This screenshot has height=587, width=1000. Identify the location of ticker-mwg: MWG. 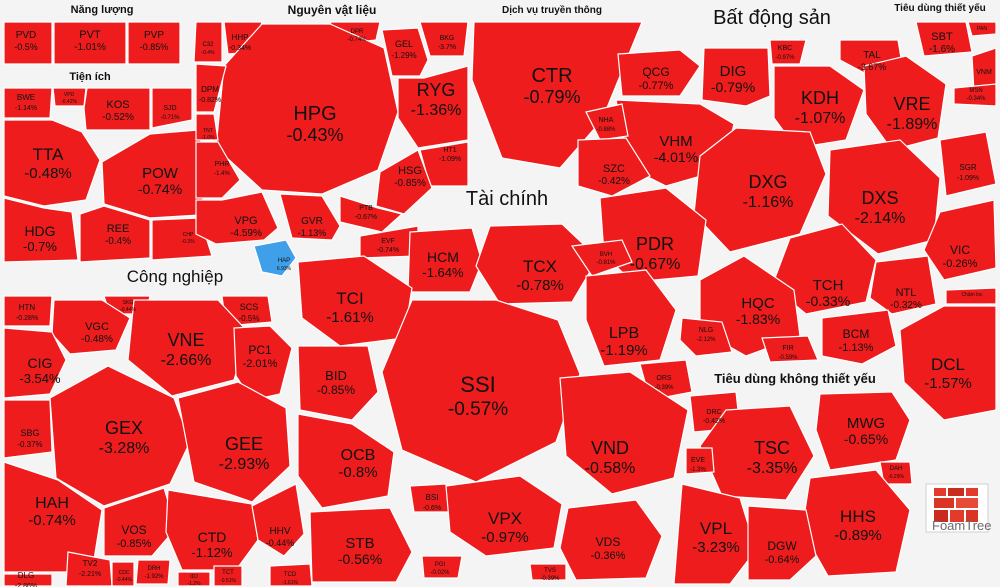
(866, 423).